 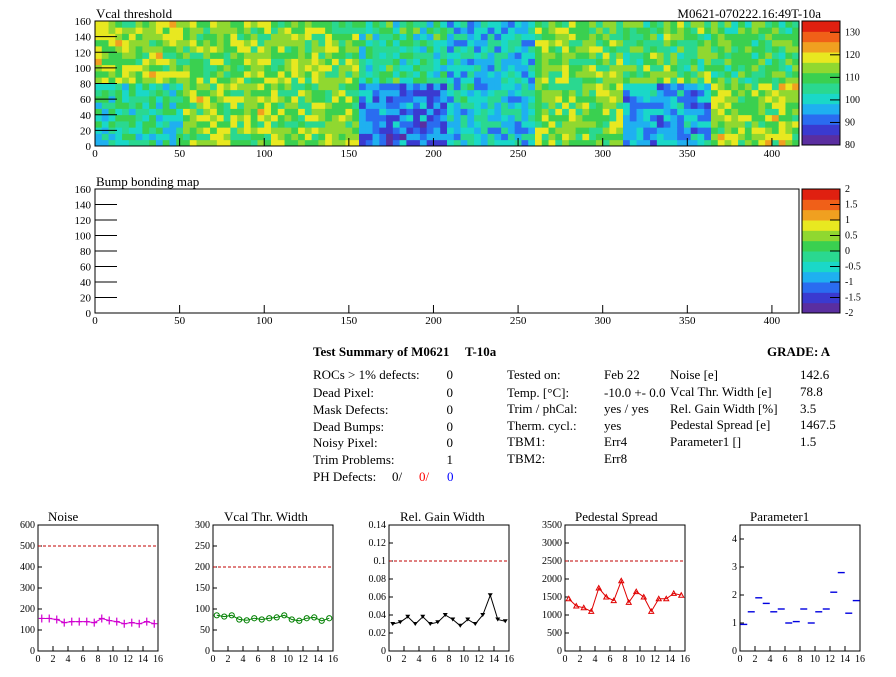 What do you see at coordinates (366, 374) in the screenshot?
I see `roc-defects-label: ROCs > 1% defects:` at bounding box center [366, 374].